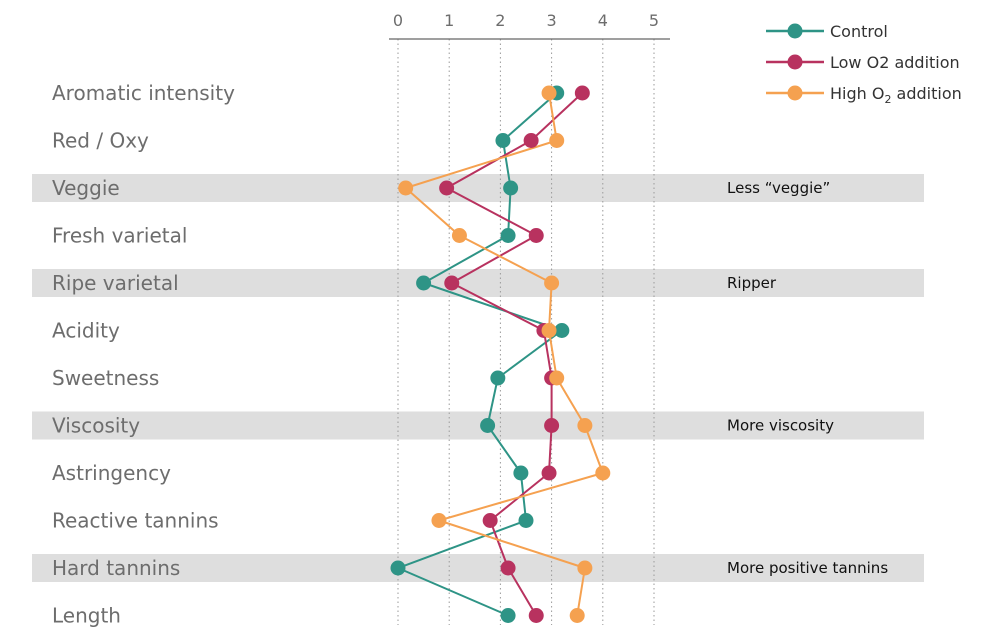 The image size is (1000, 637). Describe the element at coordinates (552, 283) in the screenshot. I see `point-high-o2-addition-ripe-varietal` at that location.